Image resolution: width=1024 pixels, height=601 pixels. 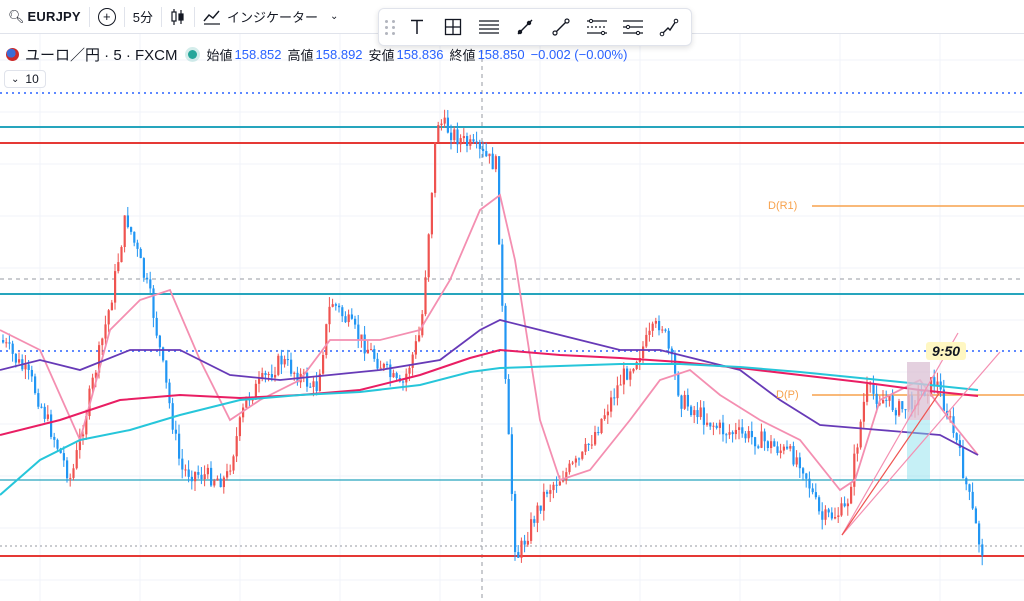 I want to click on indicator-legend-toggle: ⌄ 10, so click(x=25, y=79).